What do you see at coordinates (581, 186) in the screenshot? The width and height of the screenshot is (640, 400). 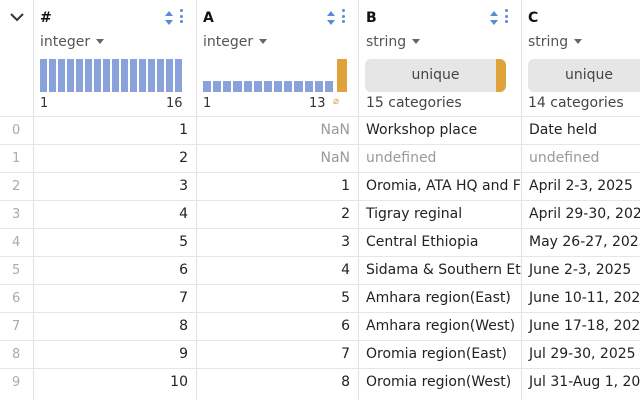 I see `cell-c: April 2-3, 2025` at bounding box center [581, 186].